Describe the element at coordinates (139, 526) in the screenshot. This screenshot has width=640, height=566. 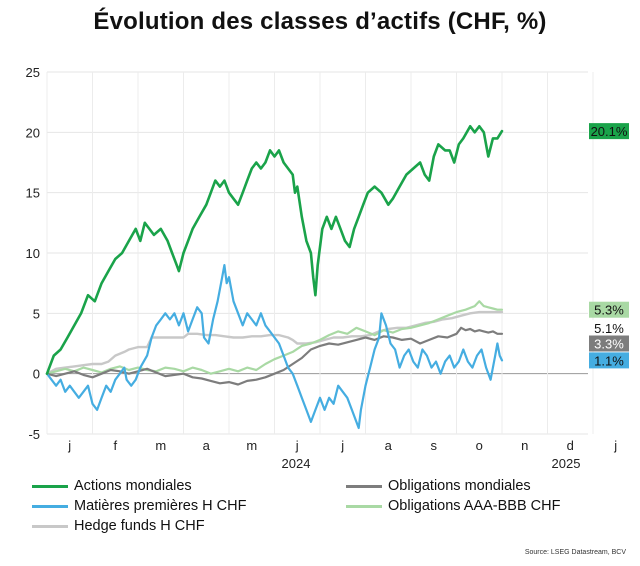
I see `legend-label-hedge-funds: Hedge funds H CHF` at that location.